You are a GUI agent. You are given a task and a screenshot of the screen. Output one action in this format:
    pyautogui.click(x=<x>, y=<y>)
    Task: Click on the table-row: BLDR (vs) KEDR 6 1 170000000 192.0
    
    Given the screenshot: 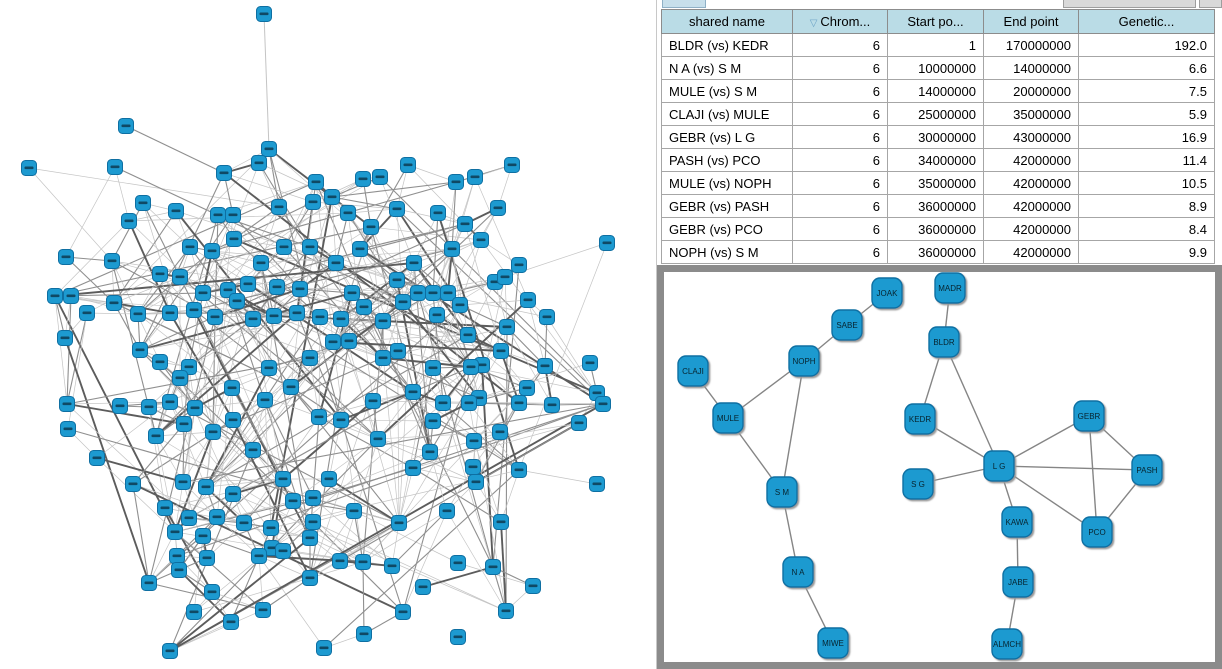 What is the action you would take?
    pyautogui.click(x=938, y=45)
    